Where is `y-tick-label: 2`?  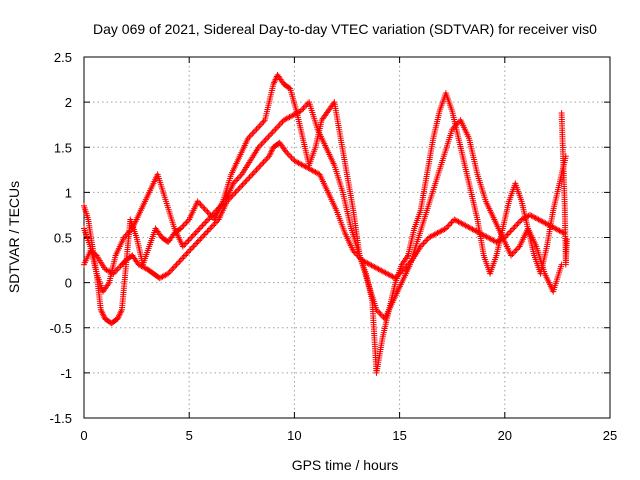
y-tick-label: 2 is located at coordinates (68, 102).